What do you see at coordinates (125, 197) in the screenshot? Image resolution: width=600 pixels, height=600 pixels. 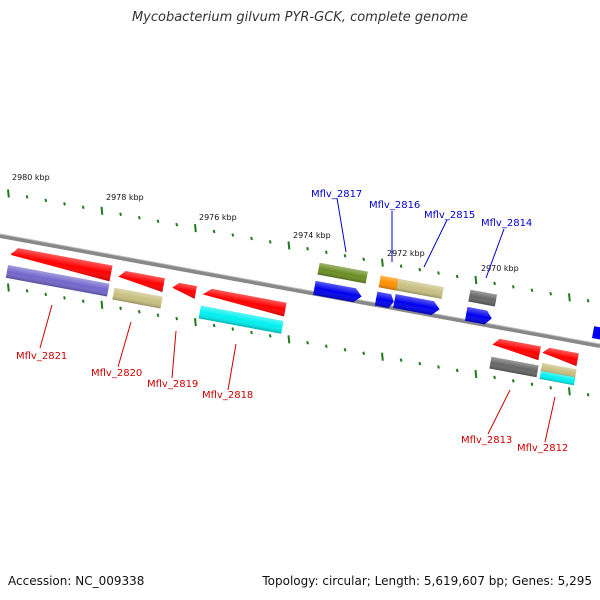 I see `scale-label-2978: 2978 kbp` at bounding box center [125, 197].